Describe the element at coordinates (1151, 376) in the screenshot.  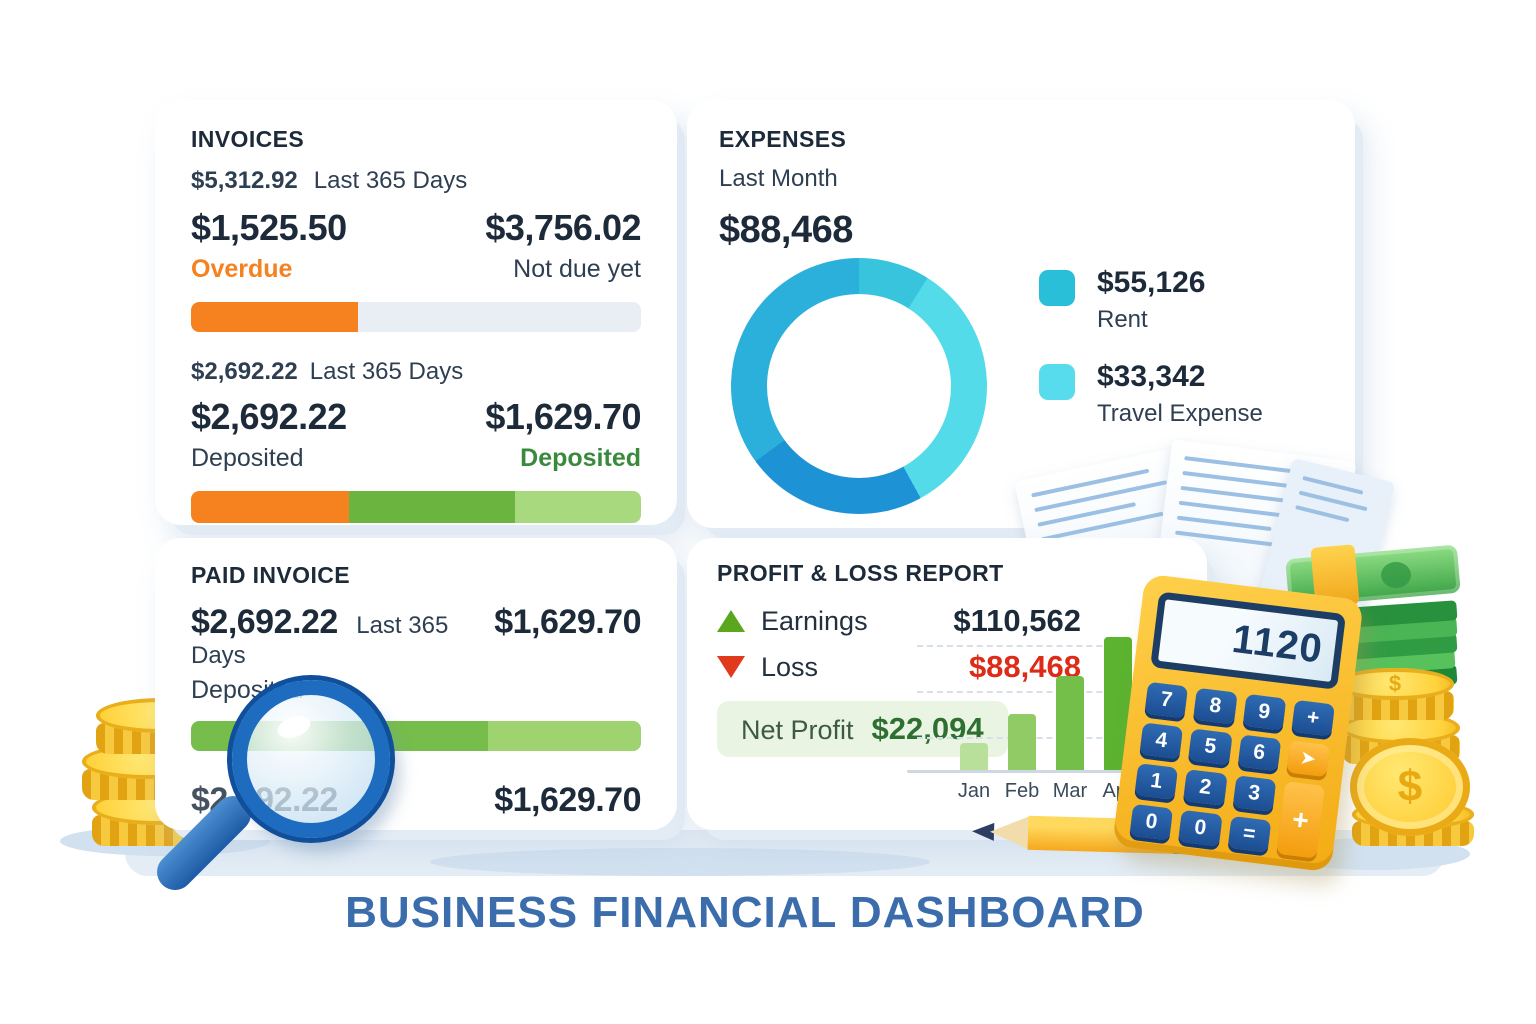
I see `travel-value: $33,342` at that location.